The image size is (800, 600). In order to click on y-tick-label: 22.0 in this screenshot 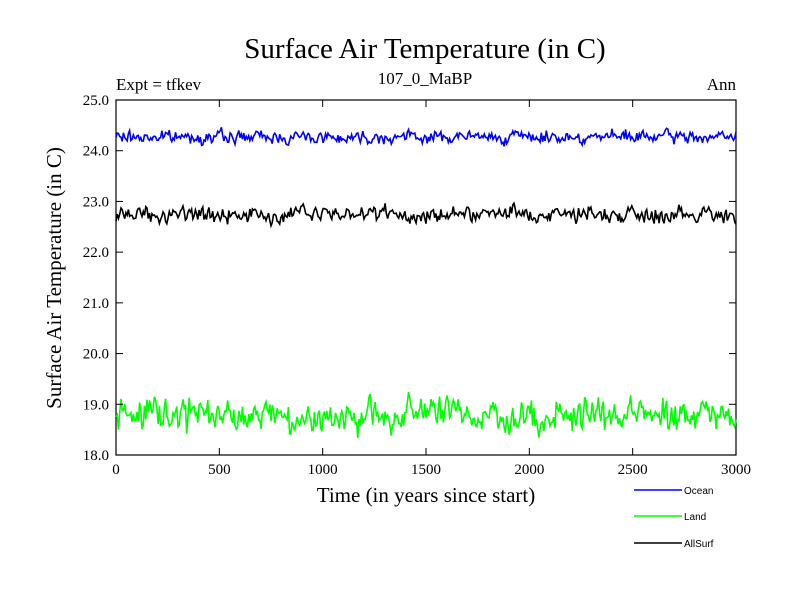, I will do `click(96, 253)`.